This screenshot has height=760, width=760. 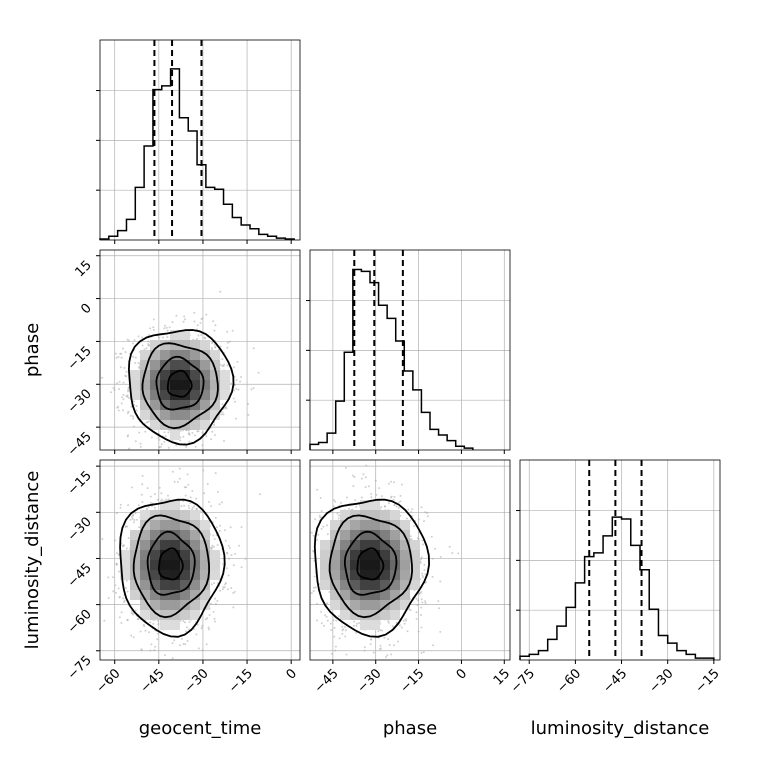 What do you see at coordinates (617, 588) in the screenshot?
I see `histogram-step-luminosity_distance` at bounding box center [617, 588].